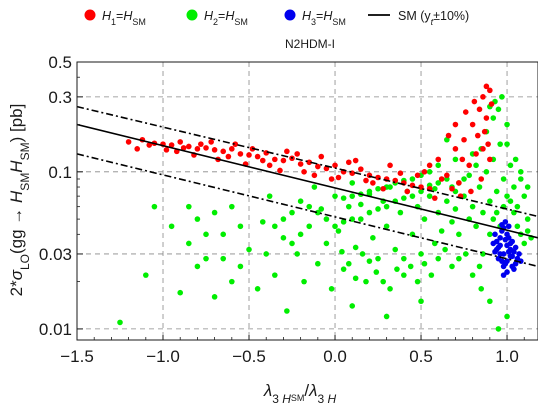  I want to click on x-tick-label: −0.5, so click(249, 356).